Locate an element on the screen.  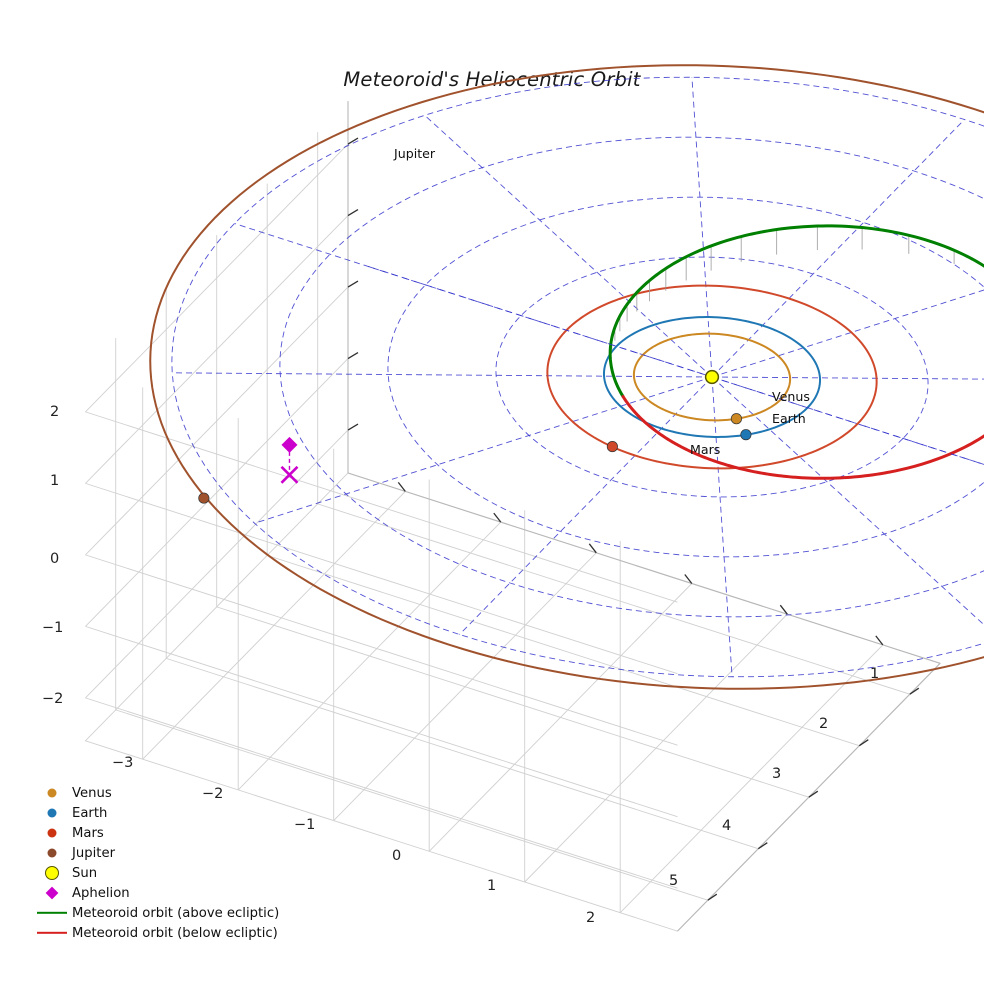
tick-label-x-1: −2 is located at coordinates (213, 794).